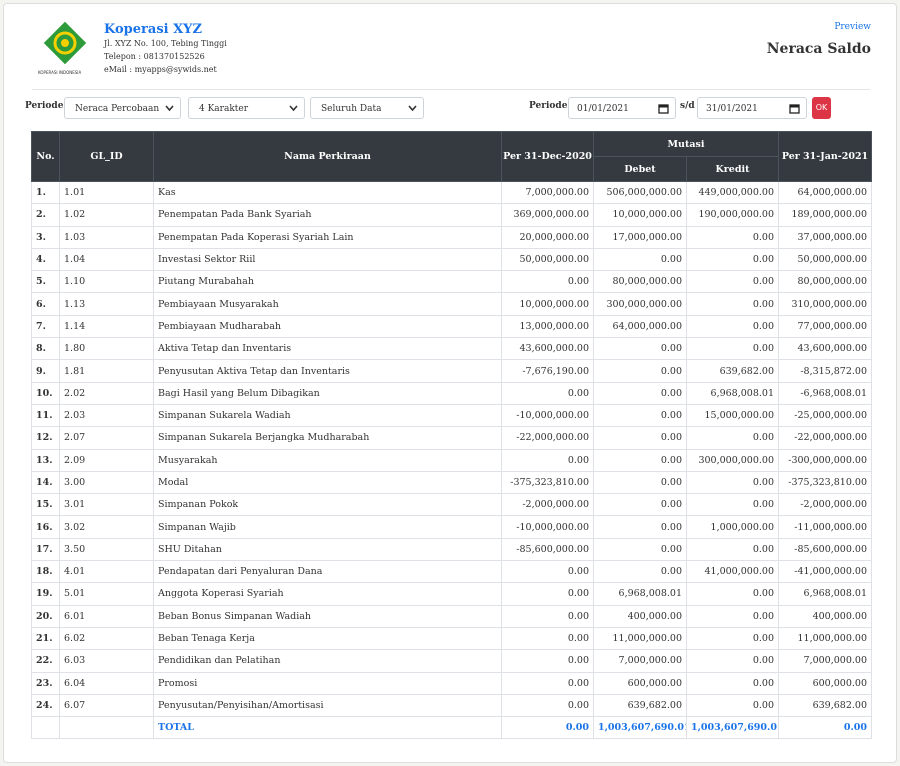 This screenshot has width=900, height=766. I want to click on account-name: Bagi Hasil yang Belum Dibagikan, so click(327, 393).